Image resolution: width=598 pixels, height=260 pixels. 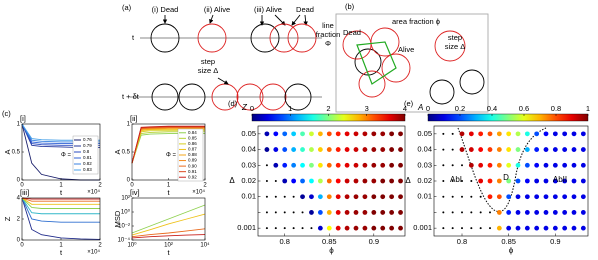 I want to click on y-tick-label: 0.01, so click(x=248, y=196).